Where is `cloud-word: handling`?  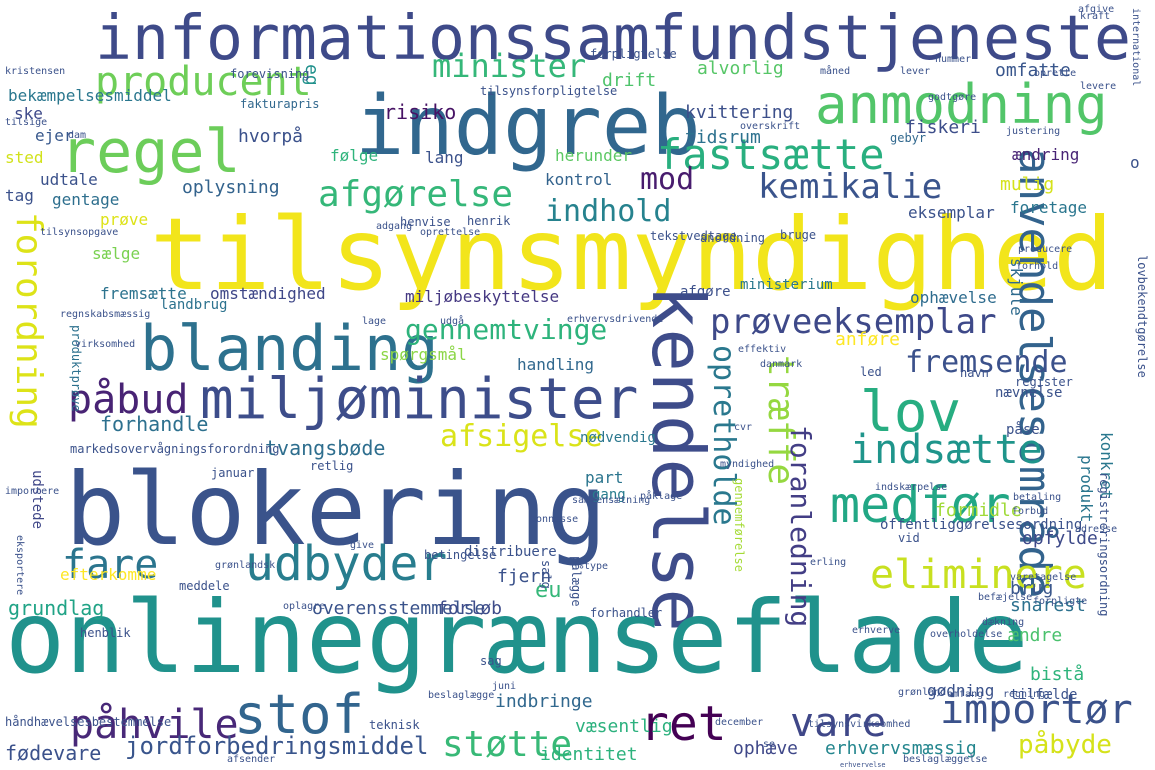
cloud-word: handling is located at coordinates (556, 364).